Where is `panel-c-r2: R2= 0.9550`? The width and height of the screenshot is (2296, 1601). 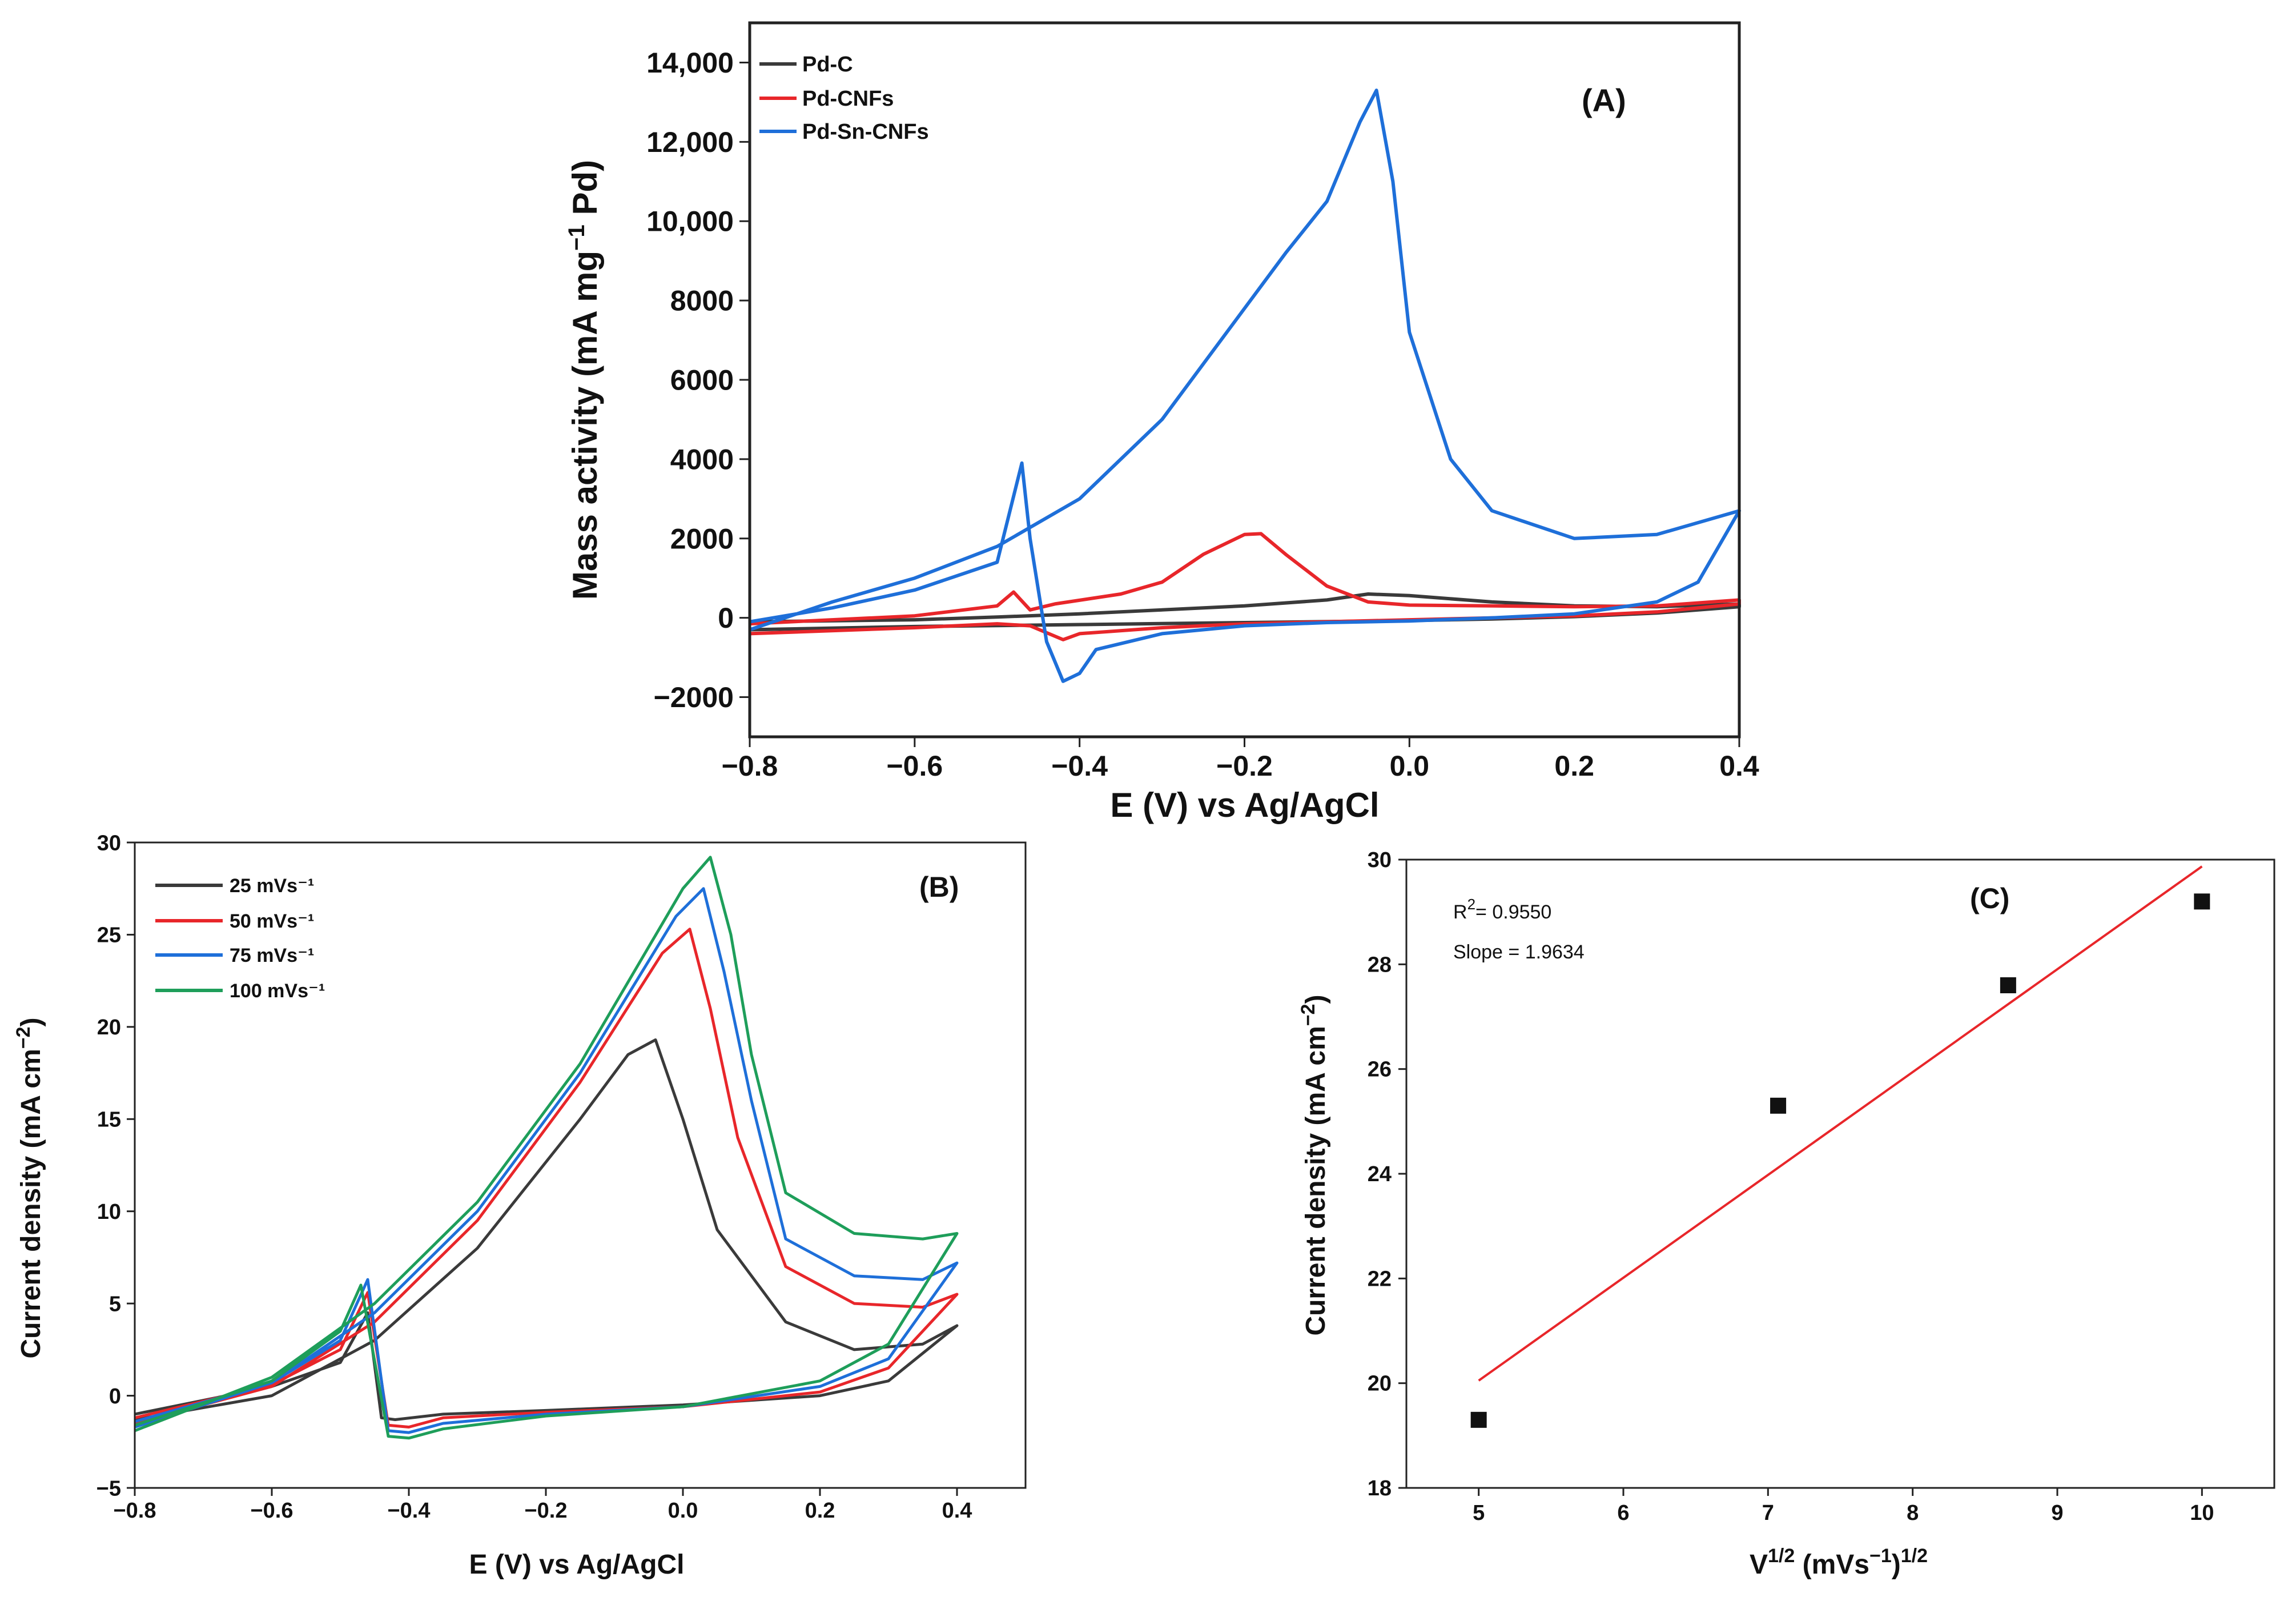 panel-c-r2: R2= 0.9550 is located at coordinates (1502, 910).